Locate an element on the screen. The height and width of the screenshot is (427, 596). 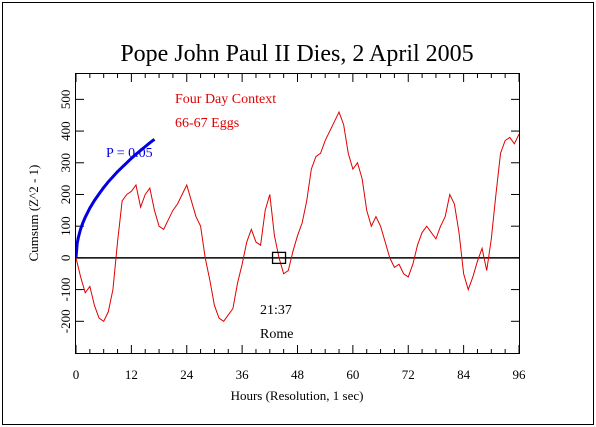
y-tick-labels: -200 -100 0 100 200 300 400 500 is located at coordinates (65, 212).